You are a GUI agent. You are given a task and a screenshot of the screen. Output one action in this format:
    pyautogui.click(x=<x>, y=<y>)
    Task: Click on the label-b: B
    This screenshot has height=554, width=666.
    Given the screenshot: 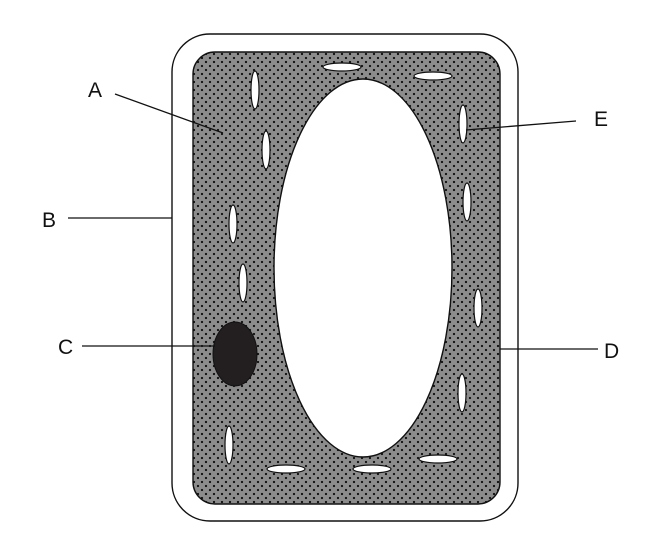 What is the action you would take?
    pyautogui.click(x=49, y=220)
    